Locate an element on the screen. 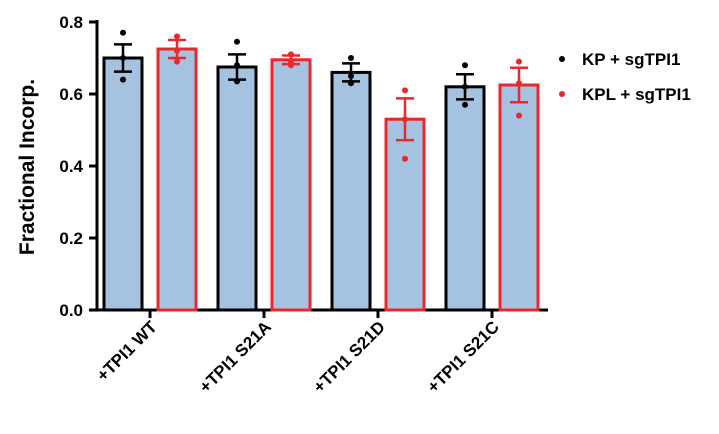 The height and width of the screenshot is (434, 719). y-tick-label: 0.8 is located at coordinates (71, 22).